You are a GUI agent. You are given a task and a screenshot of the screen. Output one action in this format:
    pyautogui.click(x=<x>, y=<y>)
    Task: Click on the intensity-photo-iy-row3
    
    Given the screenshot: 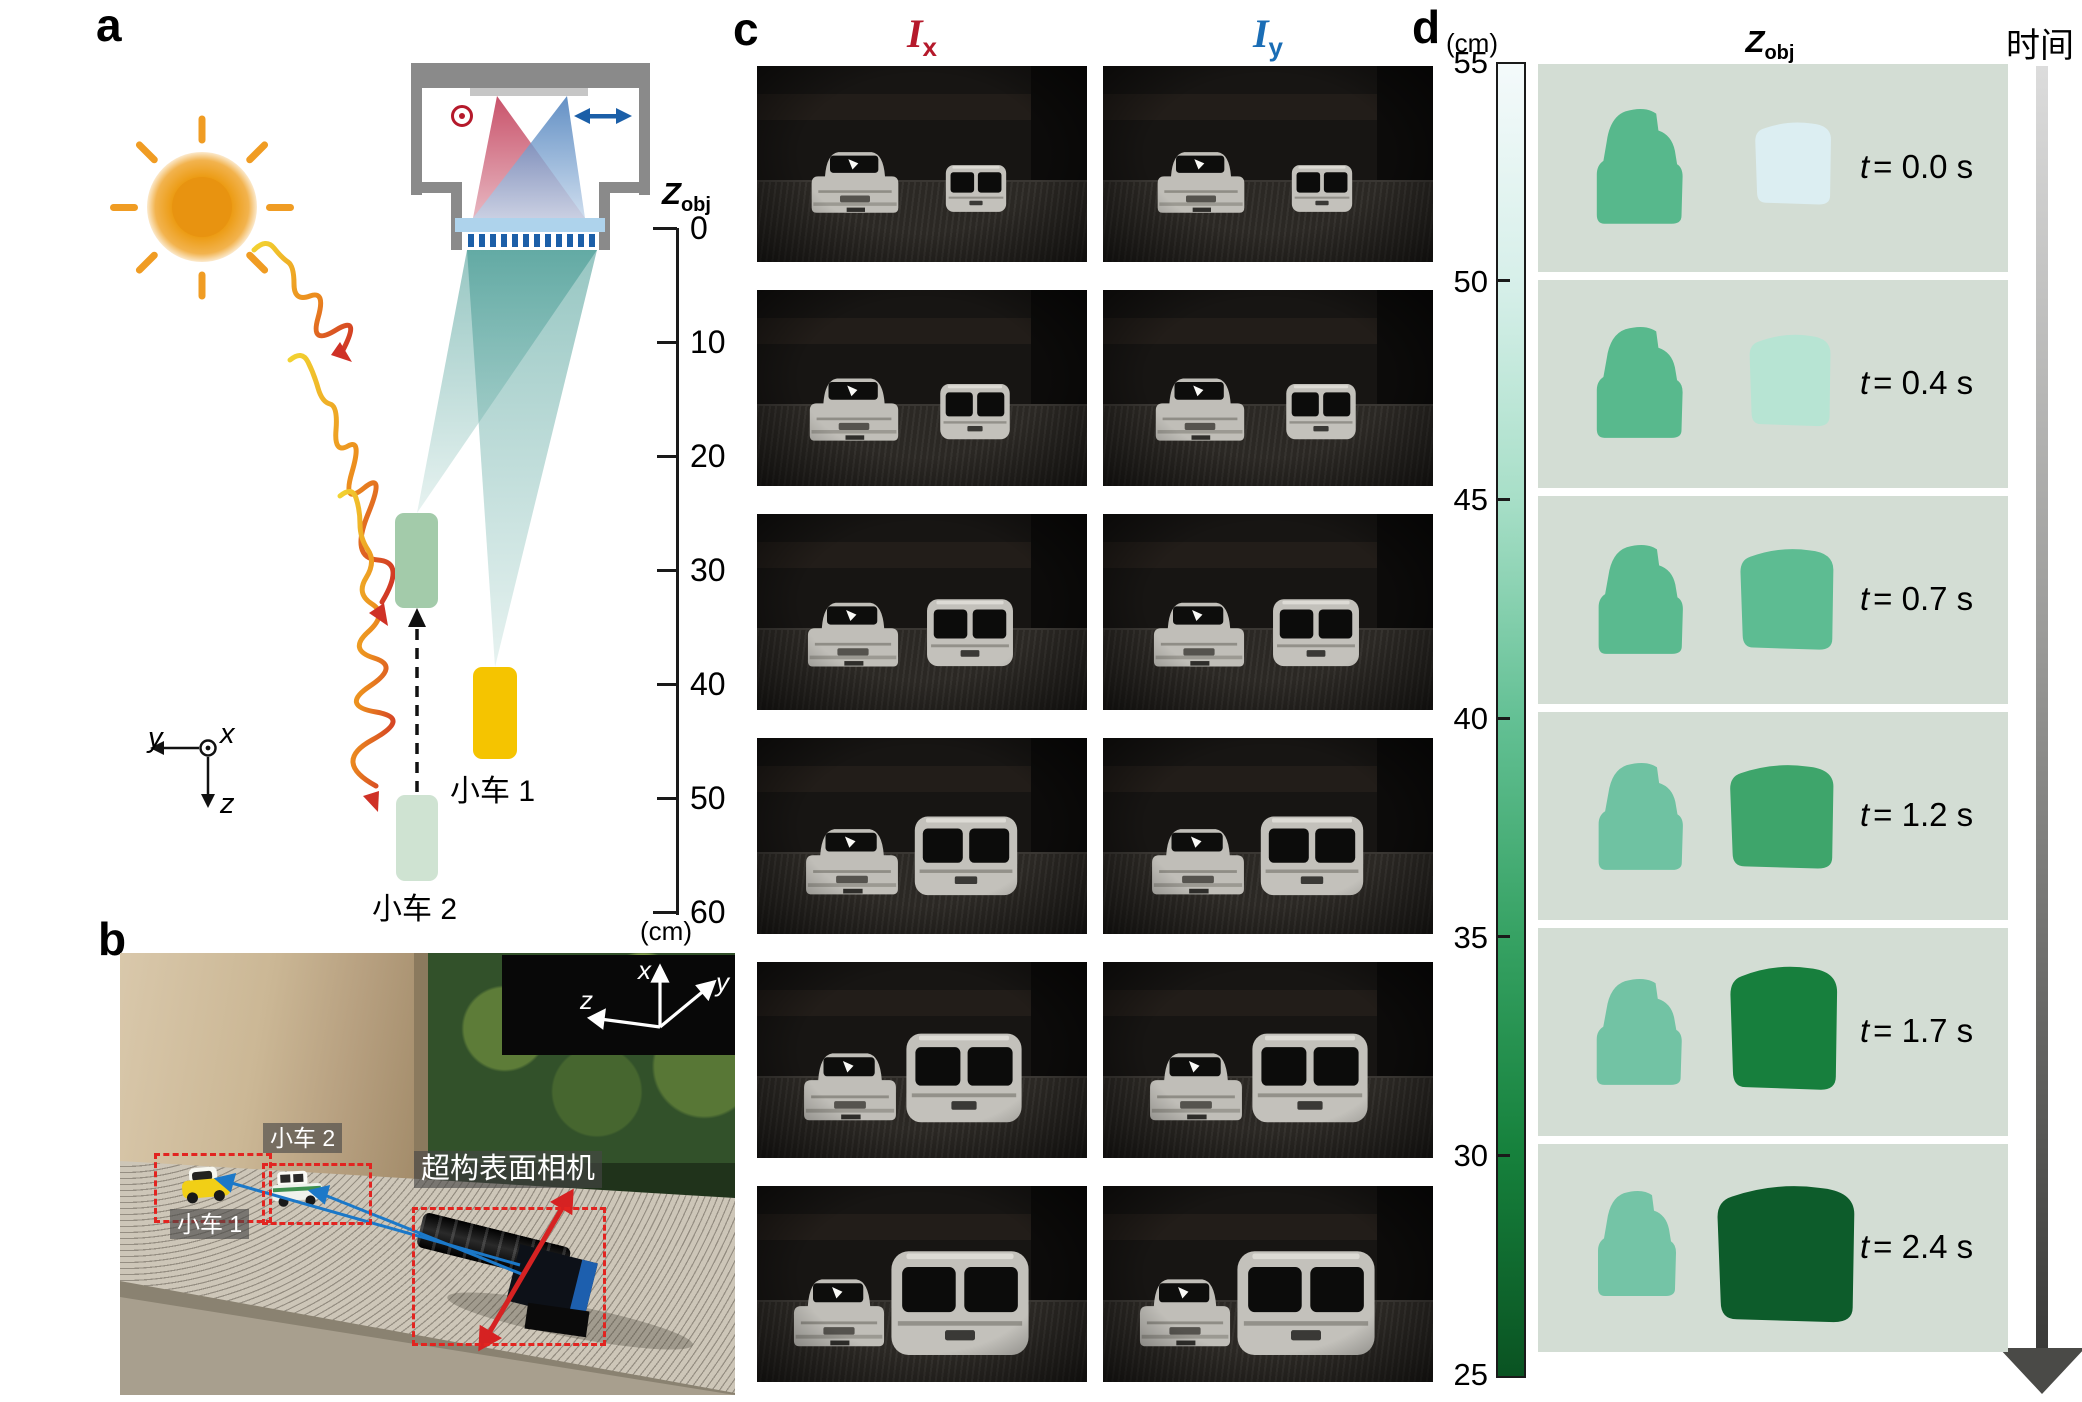 What is the action you would take?
    pyautogui.click(x=1268, y=612)
    